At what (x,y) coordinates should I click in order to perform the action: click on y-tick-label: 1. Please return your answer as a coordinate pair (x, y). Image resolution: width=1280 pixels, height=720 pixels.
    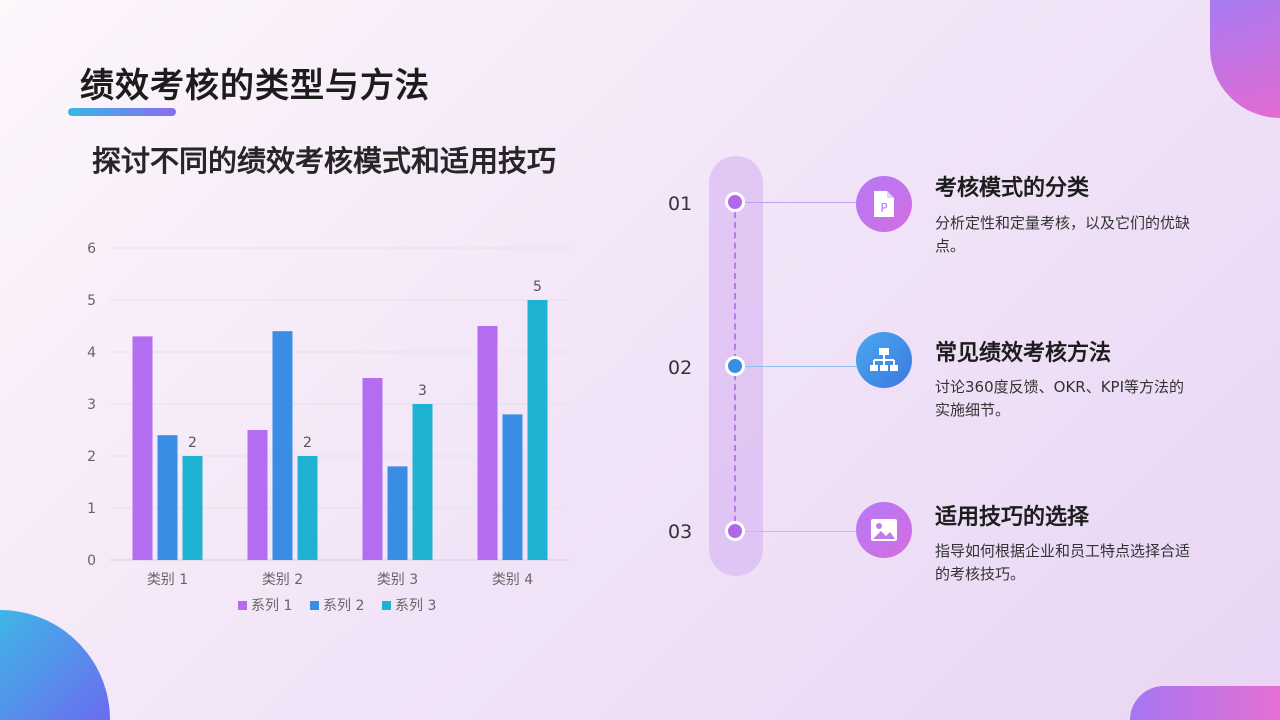
    Looking at the image, I should click on (91, 509).